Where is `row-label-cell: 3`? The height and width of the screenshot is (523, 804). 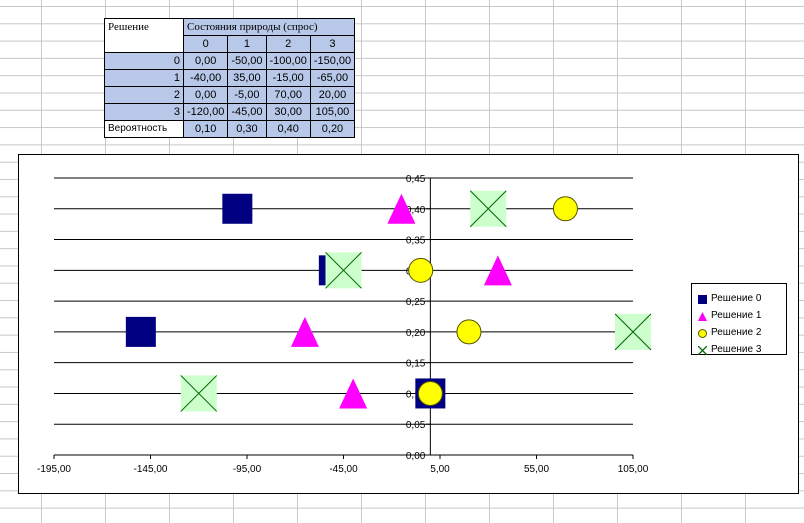
row-label-cell: 3 is located at coordinates (144, 112).